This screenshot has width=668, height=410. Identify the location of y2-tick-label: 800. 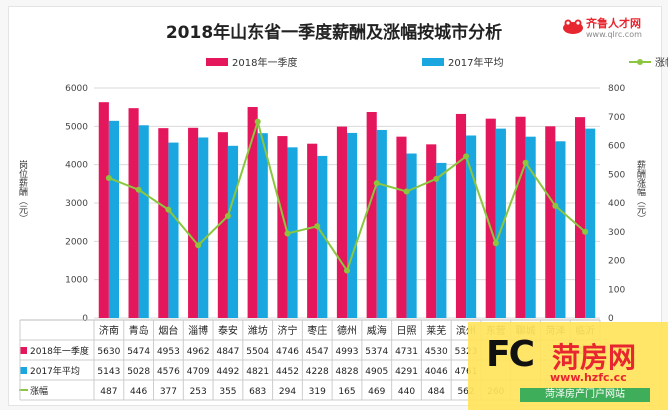
(616, 89).